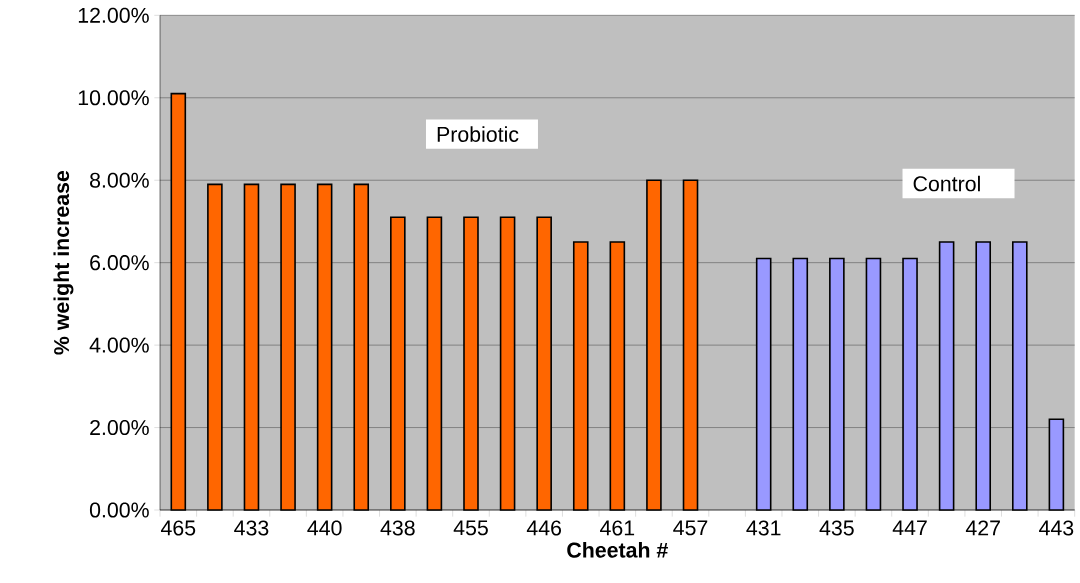 This screenshot has height=583, width=1080. What do you see at coordinates (397, 528) in the screenshot?
I see `x-tick-label: 438` at bounding box center [397, 528].